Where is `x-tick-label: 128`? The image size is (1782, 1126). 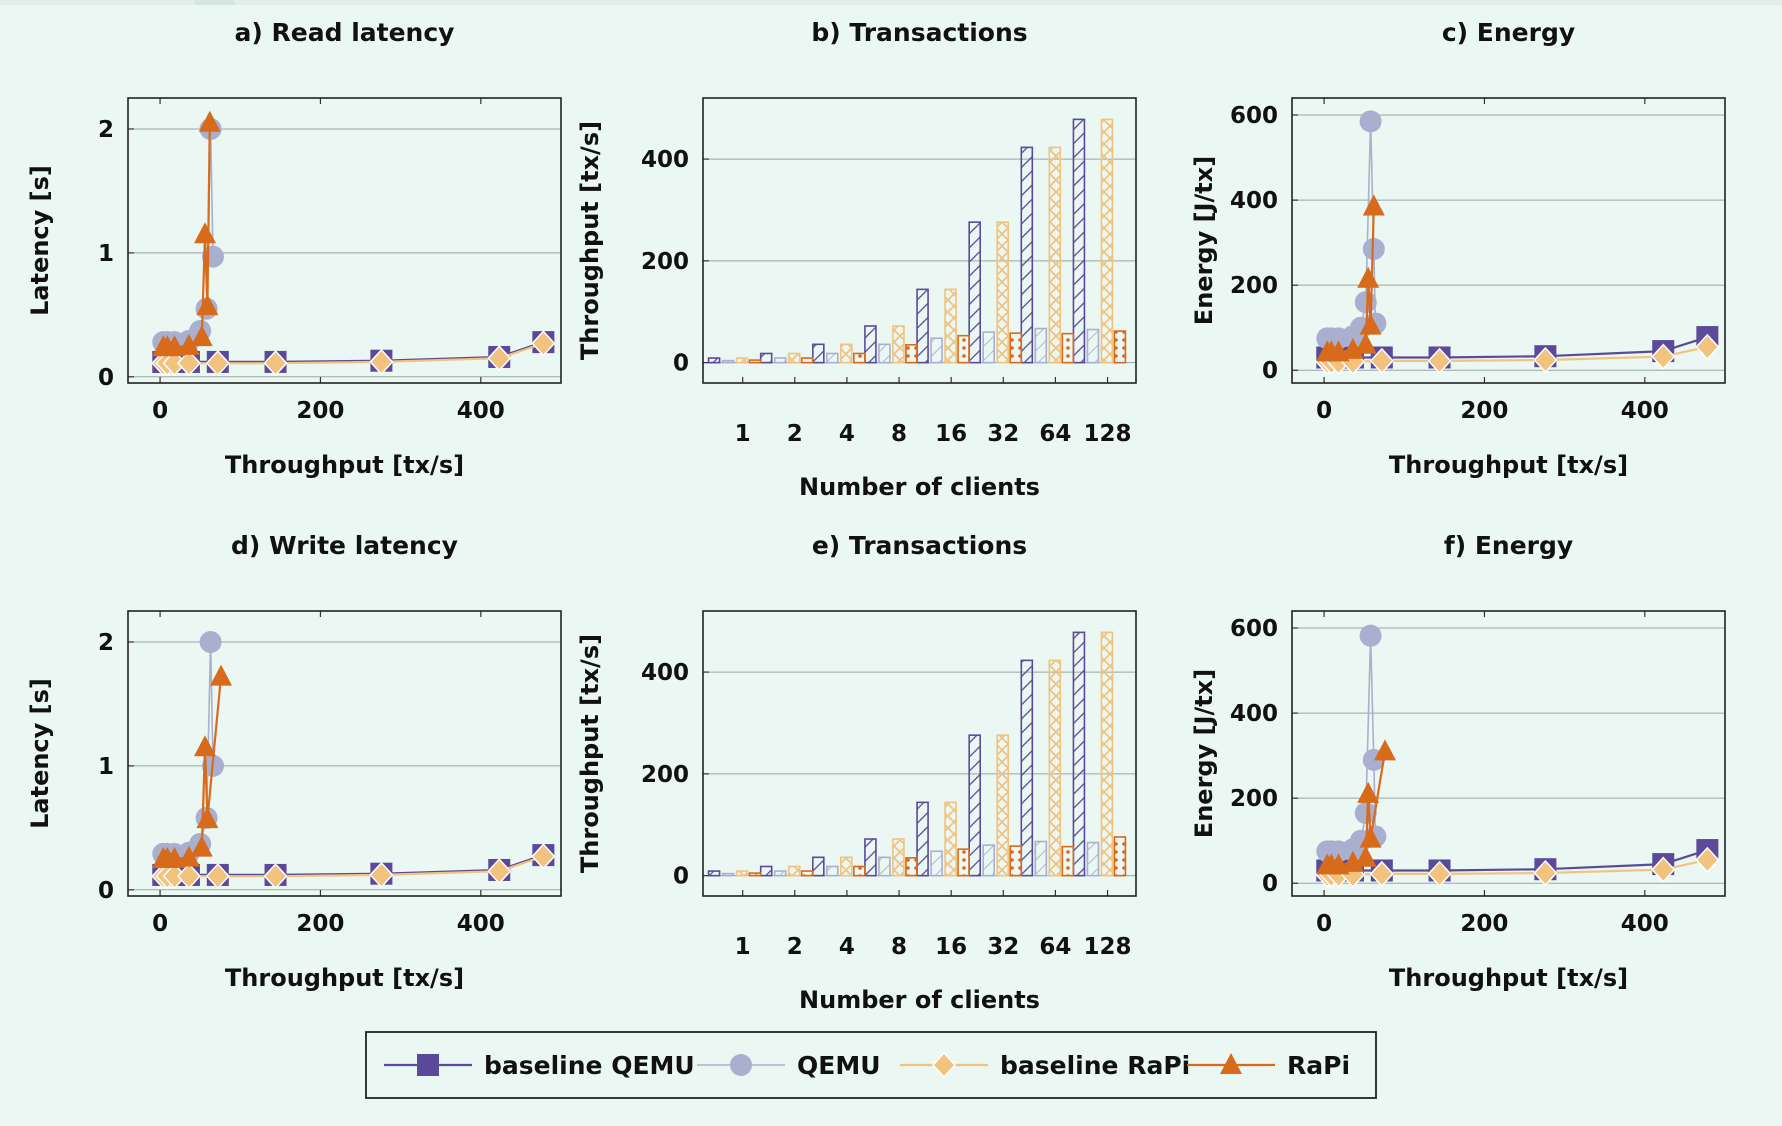 x-tick-label: 128 is located at coordinates (1108, 947).